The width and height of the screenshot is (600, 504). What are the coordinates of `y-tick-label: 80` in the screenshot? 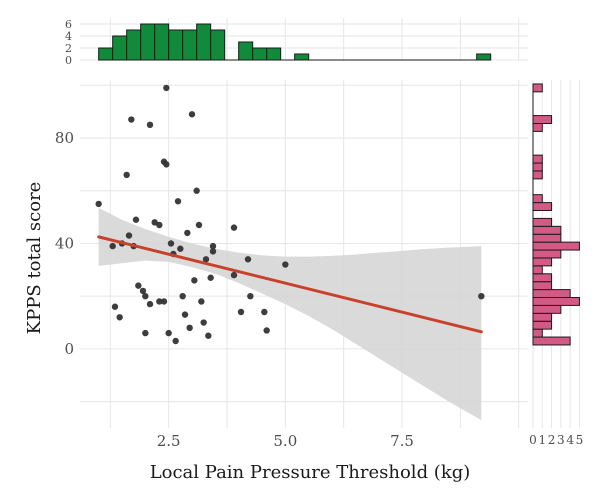 It's located at (64, 138).